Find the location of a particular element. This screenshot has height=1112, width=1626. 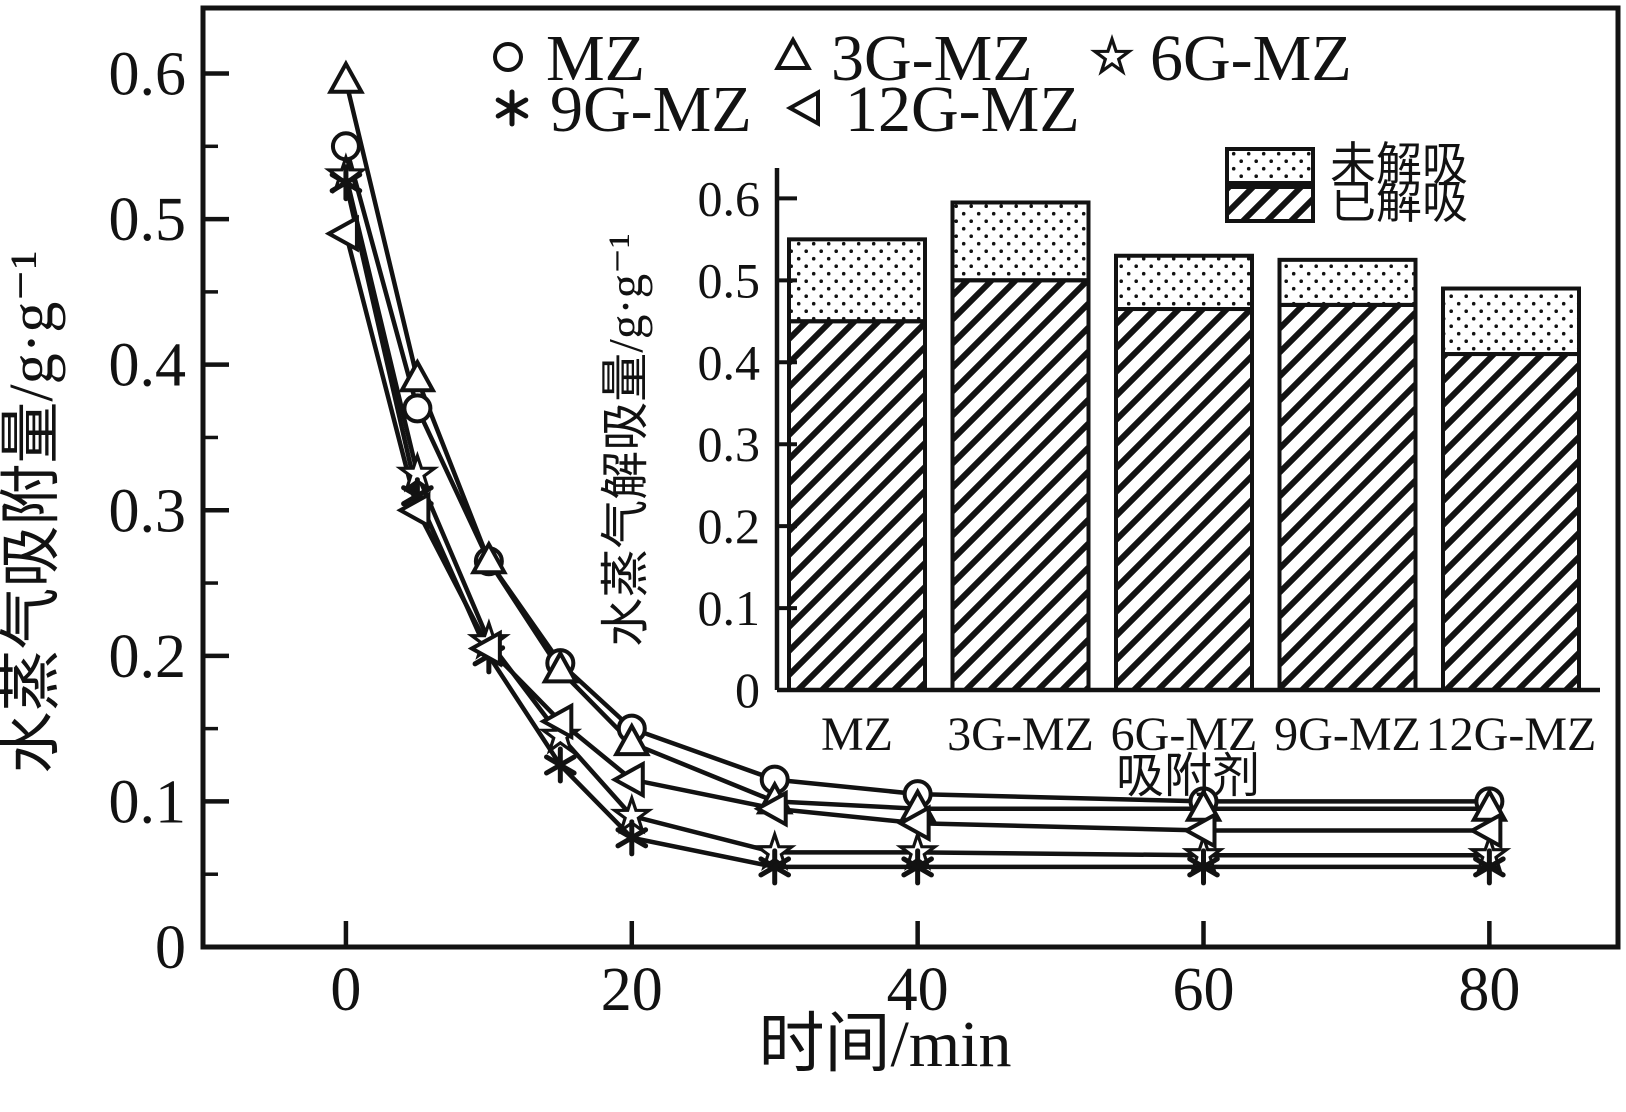

main-legend: MZ 3G-MZ 6G-MZ 9G-MZ 12G-MZ is located at coordinates (922, 84).